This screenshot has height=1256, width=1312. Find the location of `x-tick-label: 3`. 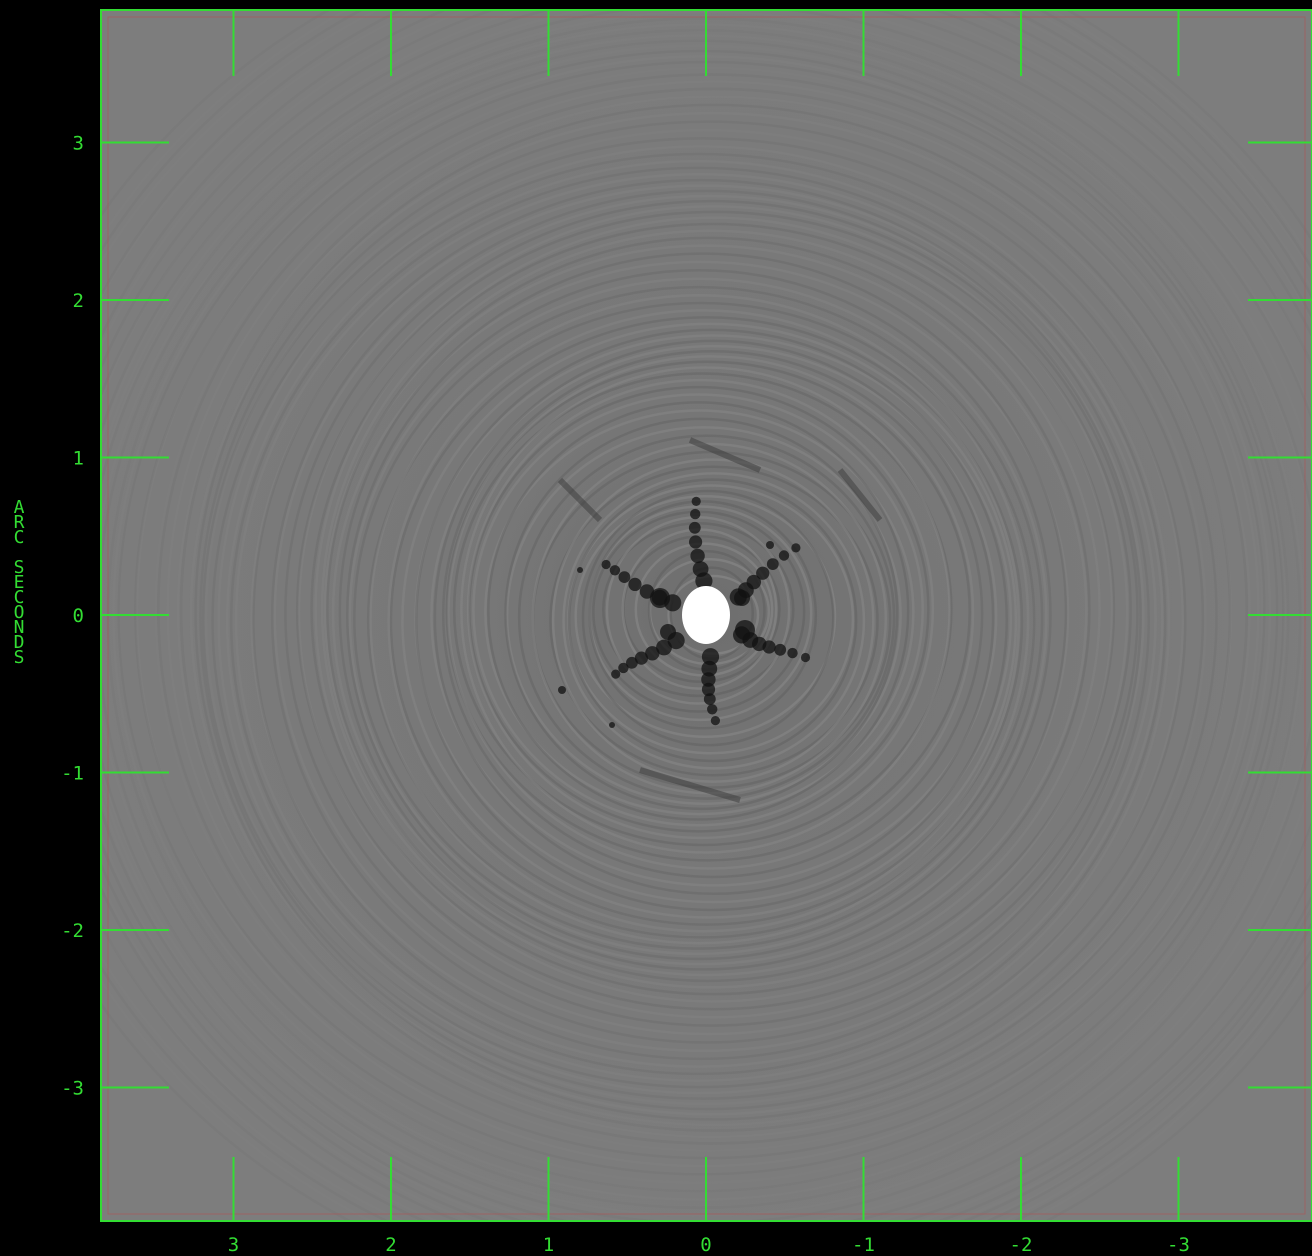

x-tick-label: 3 is located at coordinates (233, 1245).